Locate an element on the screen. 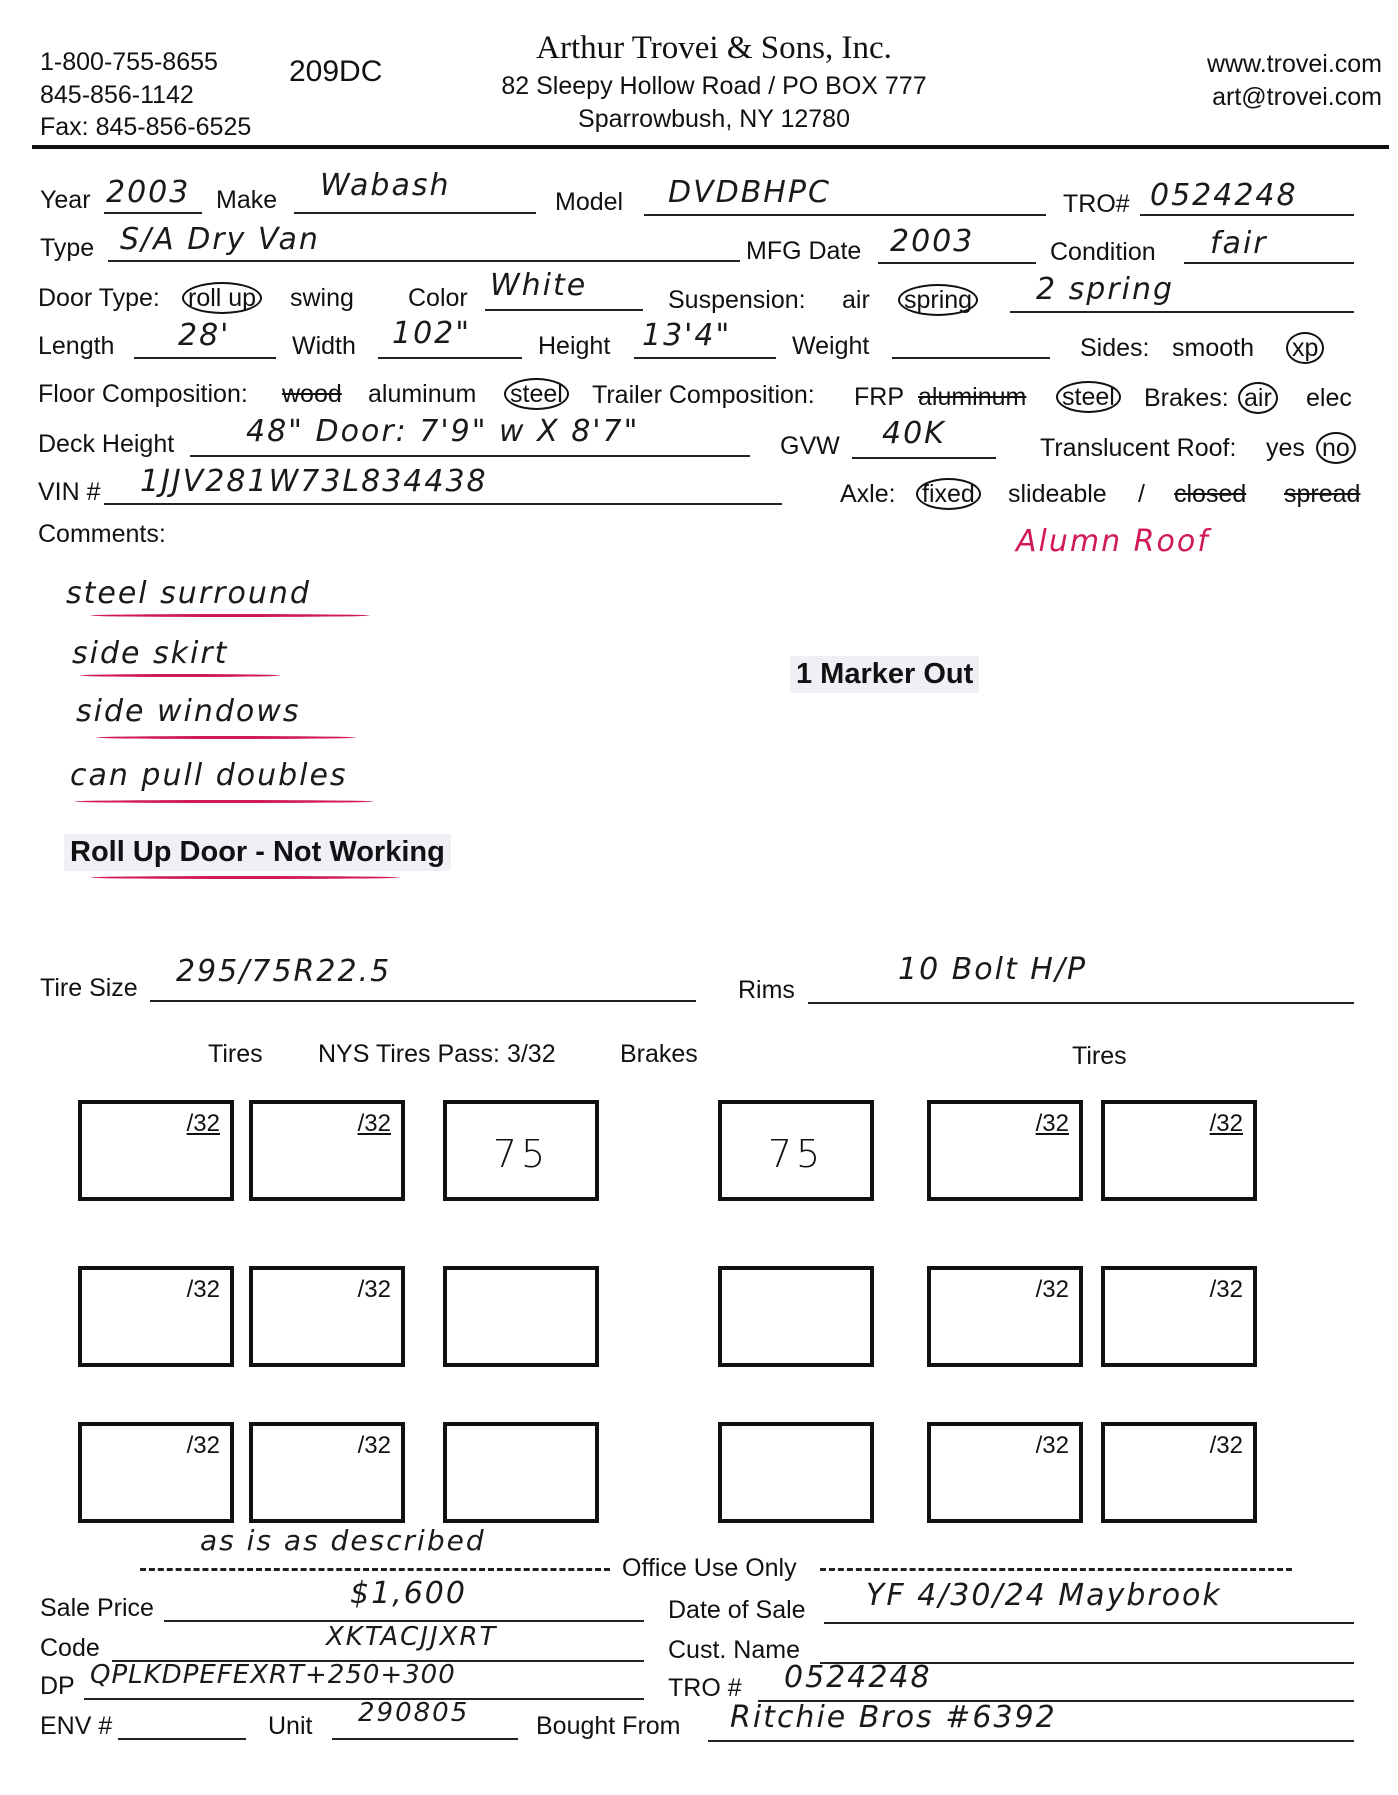 This screenshot has height=1795, width=1398. bought-from-field: Ritchie Bros #6392 is located at coordinates (893, 1717).